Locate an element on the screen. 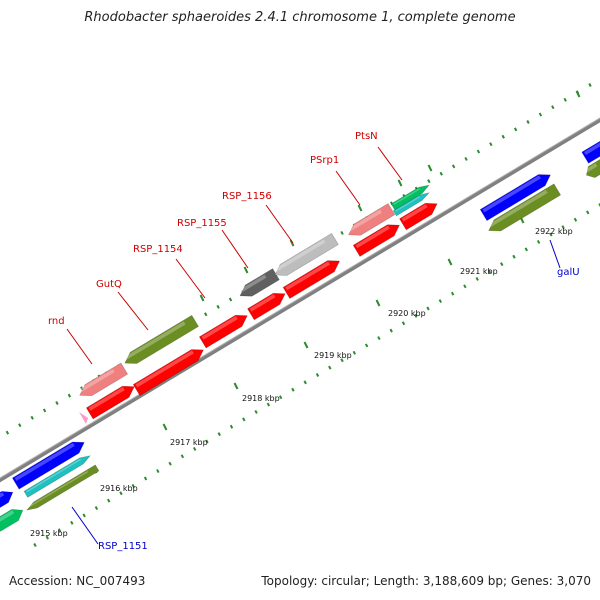  gene-upper-blue-shine is located at coordinates (511, 194).